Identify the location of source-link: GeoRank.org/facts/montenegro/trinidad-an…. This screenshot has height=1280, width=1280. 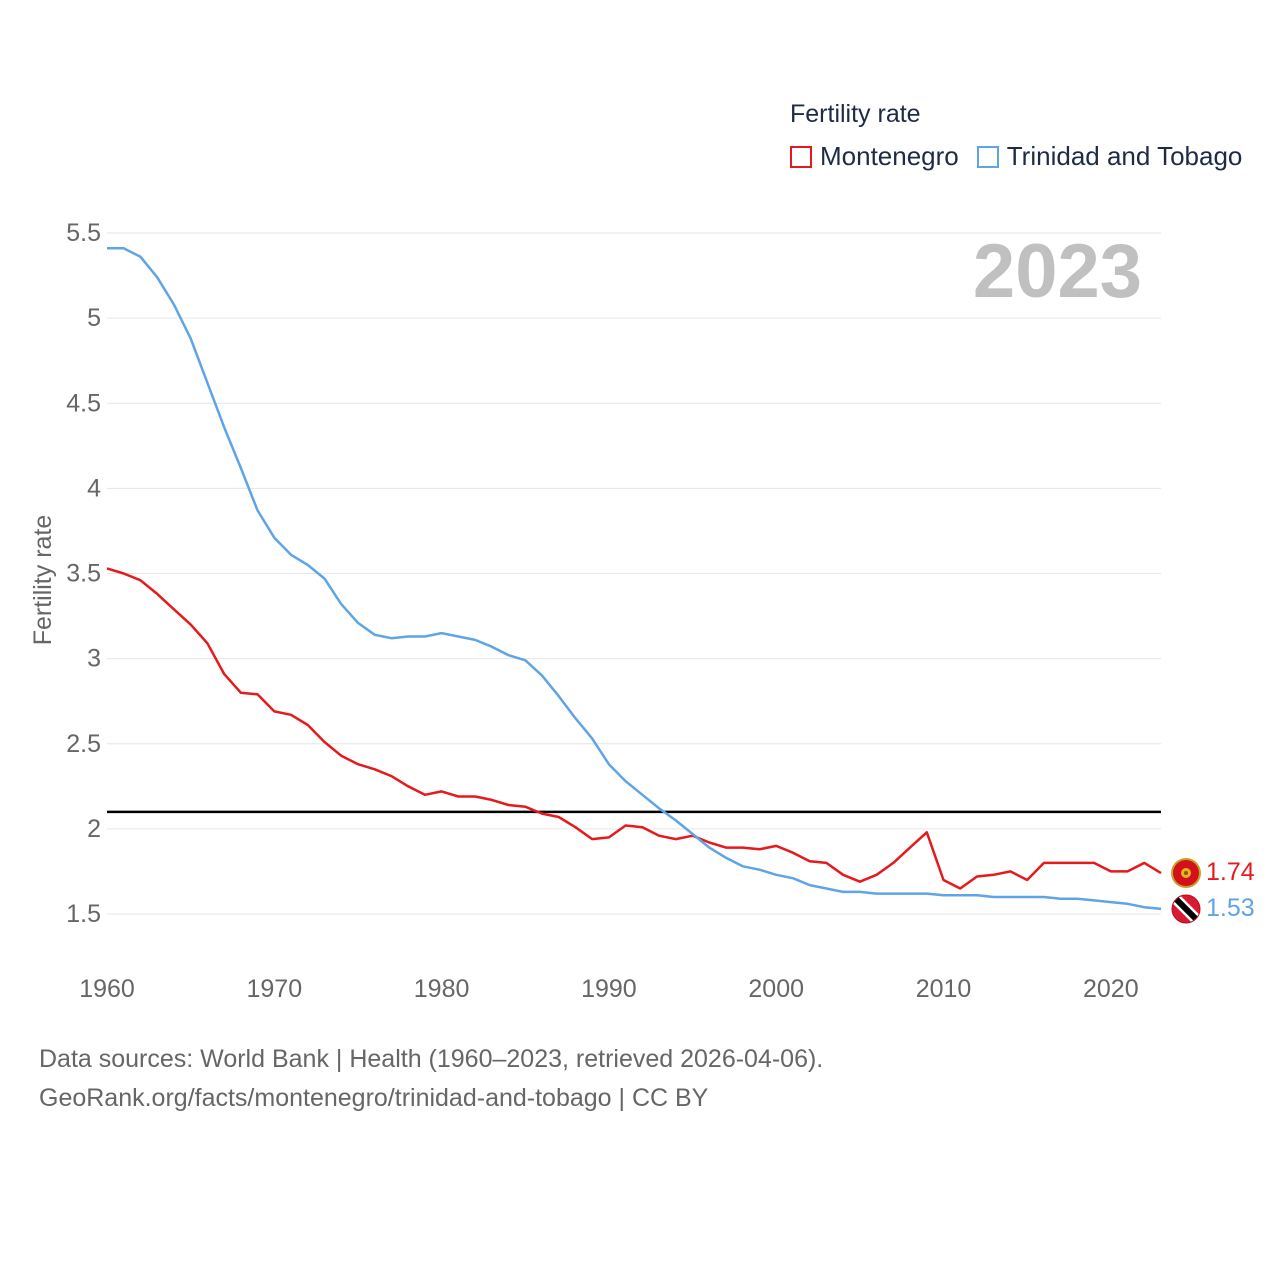
(374, 1098).